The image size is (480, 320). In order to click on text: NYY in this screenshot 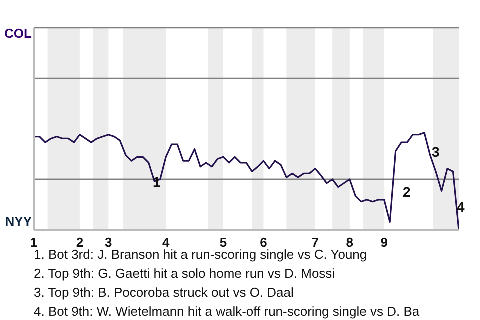, I will do `click(18, 221)`.